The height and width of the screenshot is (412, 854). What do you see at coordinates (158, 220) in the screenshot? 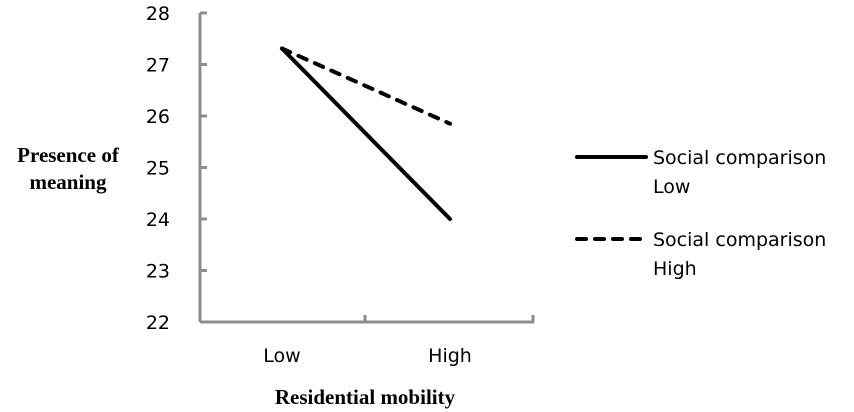
I see `y-tick-label: 24` at bounding box center [158, 220].